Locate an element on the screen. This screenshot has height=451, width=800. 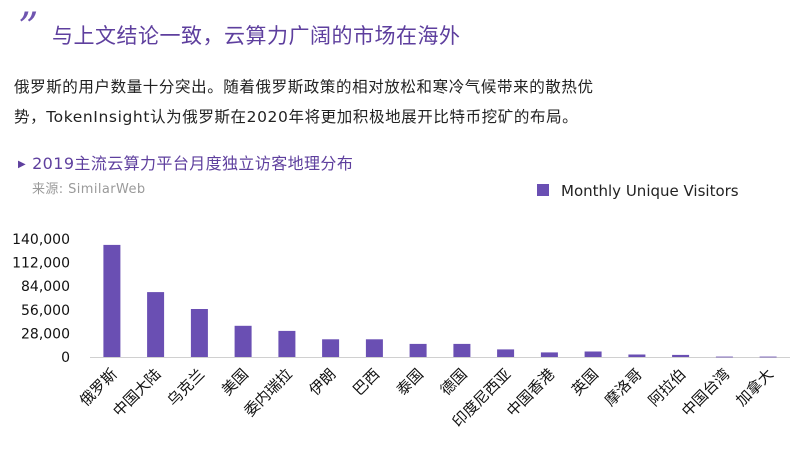
quote-mark-icon: ” is located at coordinates (28, 28).